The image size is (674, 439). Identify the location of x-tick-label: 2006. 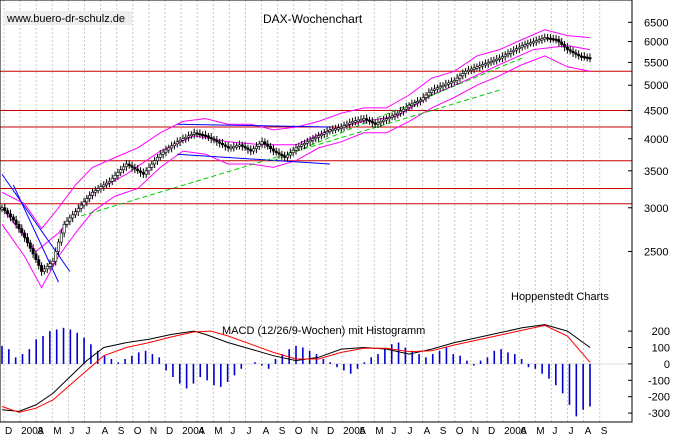
(515, 431).